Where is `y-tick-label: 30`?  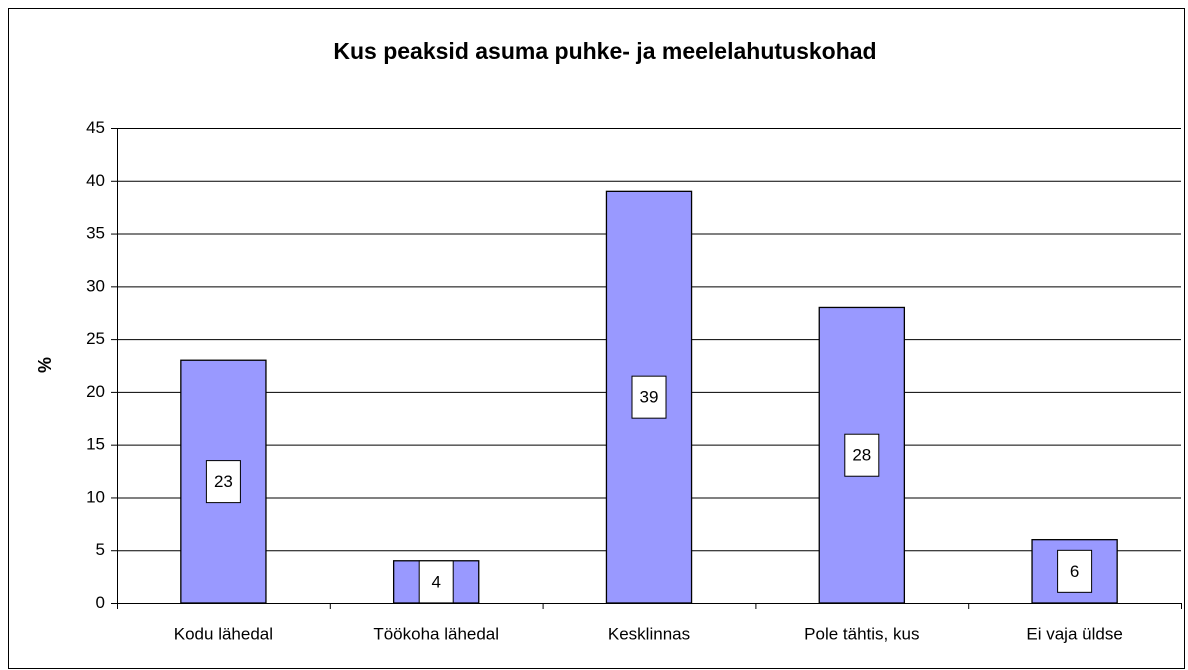 y-tick-label: 30 is located at coordinates (95, 285).